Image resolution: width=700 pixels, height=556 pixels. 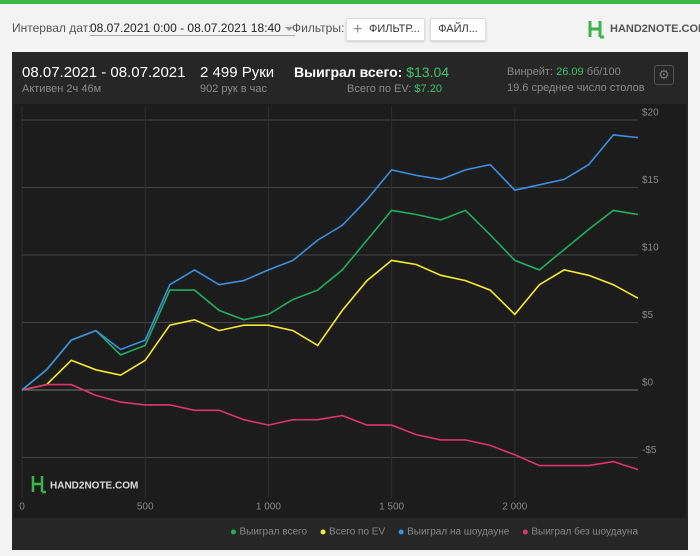 What do you see at coordinates (379, 89) in the screenshot?
I see `ev-label: Всего по EV:` at bounding box center [379, 89].